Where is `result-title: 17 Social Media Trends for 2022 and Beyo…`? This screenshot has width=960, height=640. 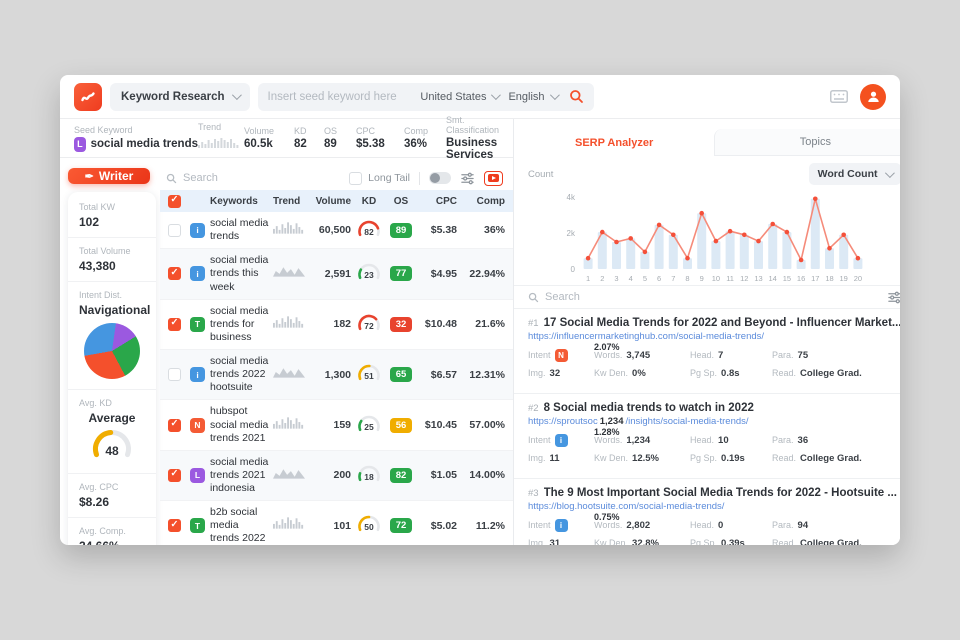
result-title: 17 Social Media Trends for 2022 and Beyo… is located at coordinates (721, 323).